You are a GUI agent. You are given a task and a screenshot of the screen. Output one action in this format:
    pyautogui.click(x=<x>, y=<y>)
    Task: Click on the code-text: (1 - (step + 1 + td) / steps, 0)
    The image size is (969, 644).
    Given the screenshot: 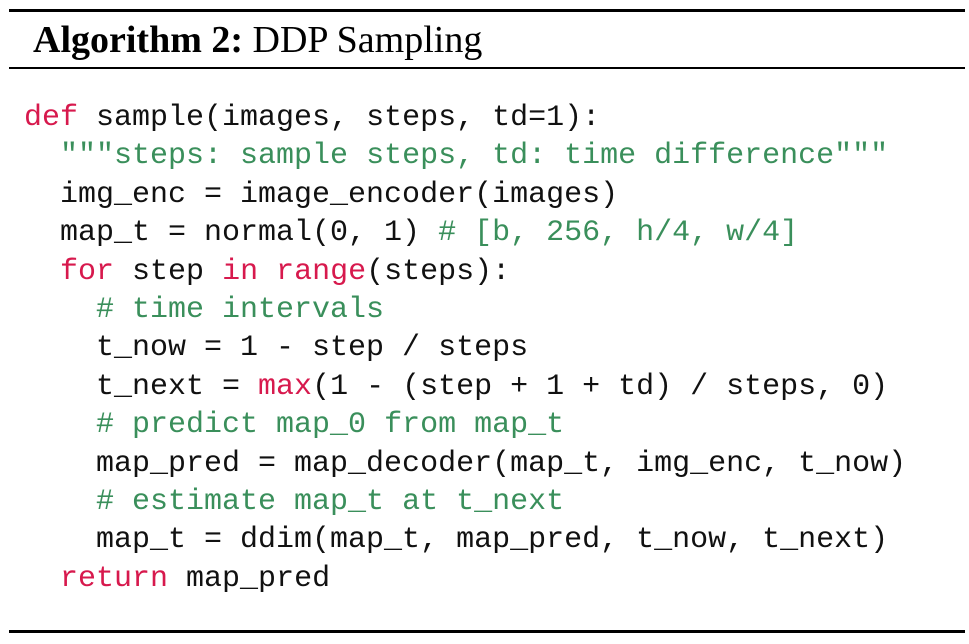 What is the action you would take?
    pyautogui.click(x=600, y=386)
    